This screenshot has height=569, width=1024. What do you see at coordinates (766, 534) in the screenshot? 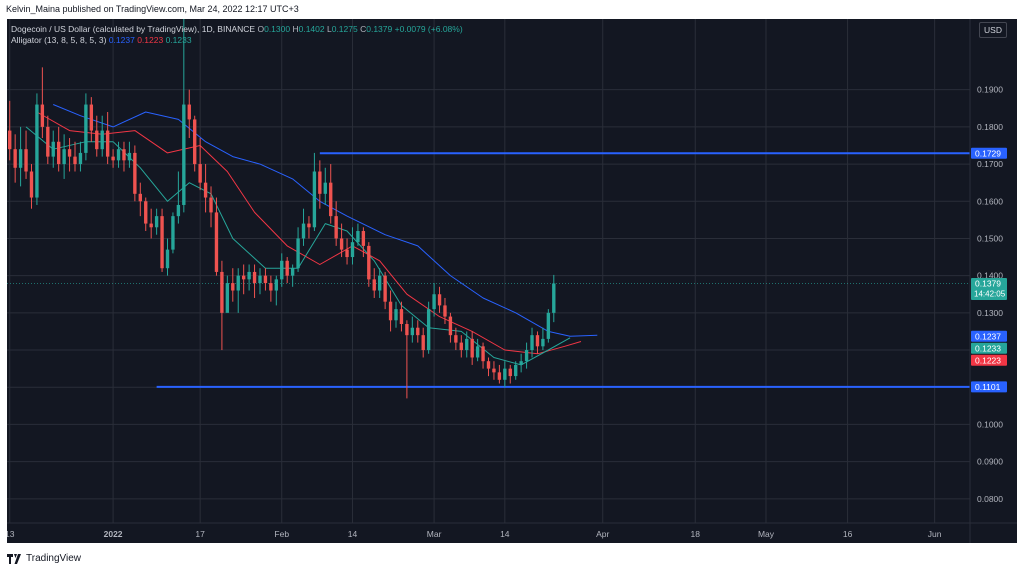
I see `x-tick-label: May` at bounding box center [766, 534].